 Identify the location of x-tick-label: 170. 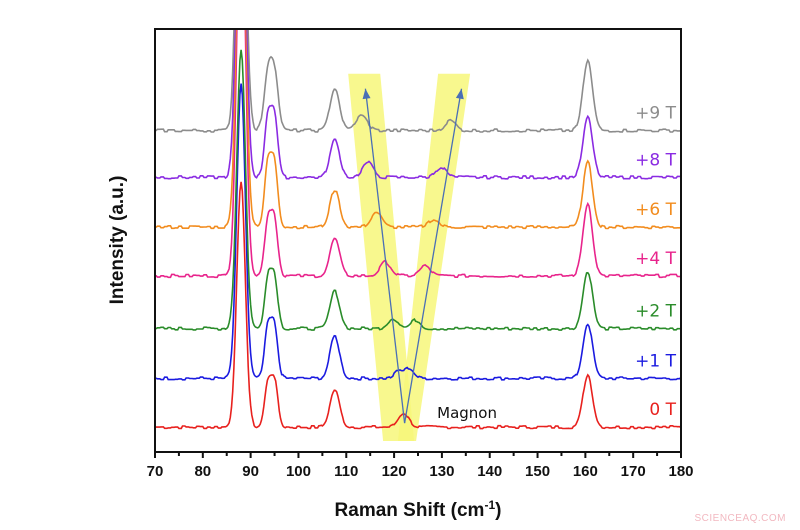
(633, 471).